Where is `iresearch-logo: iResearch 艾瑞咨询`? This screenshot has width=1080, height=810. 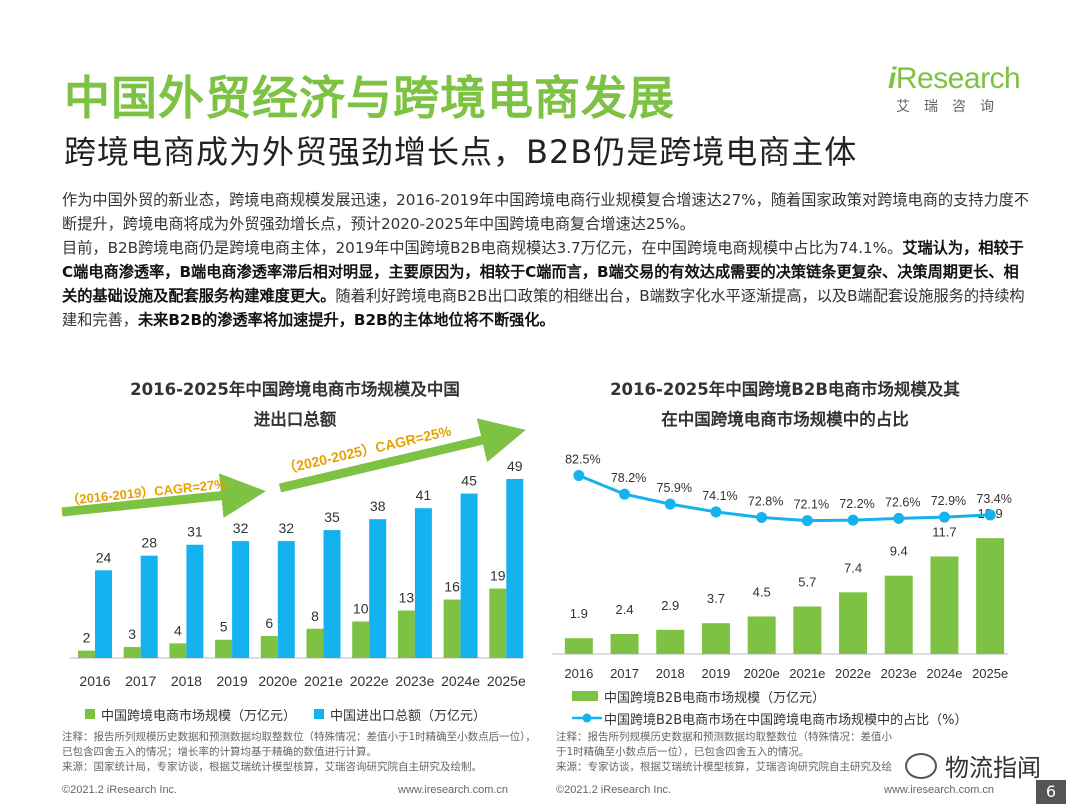 iresearch-logo: iResearch 艾瑞咨询 is located at coordinates (958, 92).